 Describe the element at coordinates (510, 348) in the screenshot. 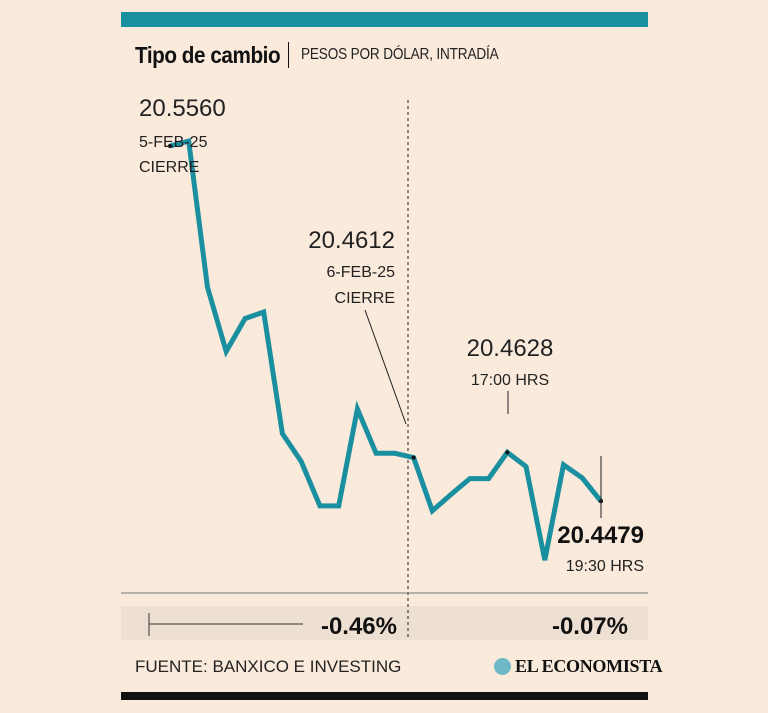

I see `annotation-1700-value: 20.4628` at that location.